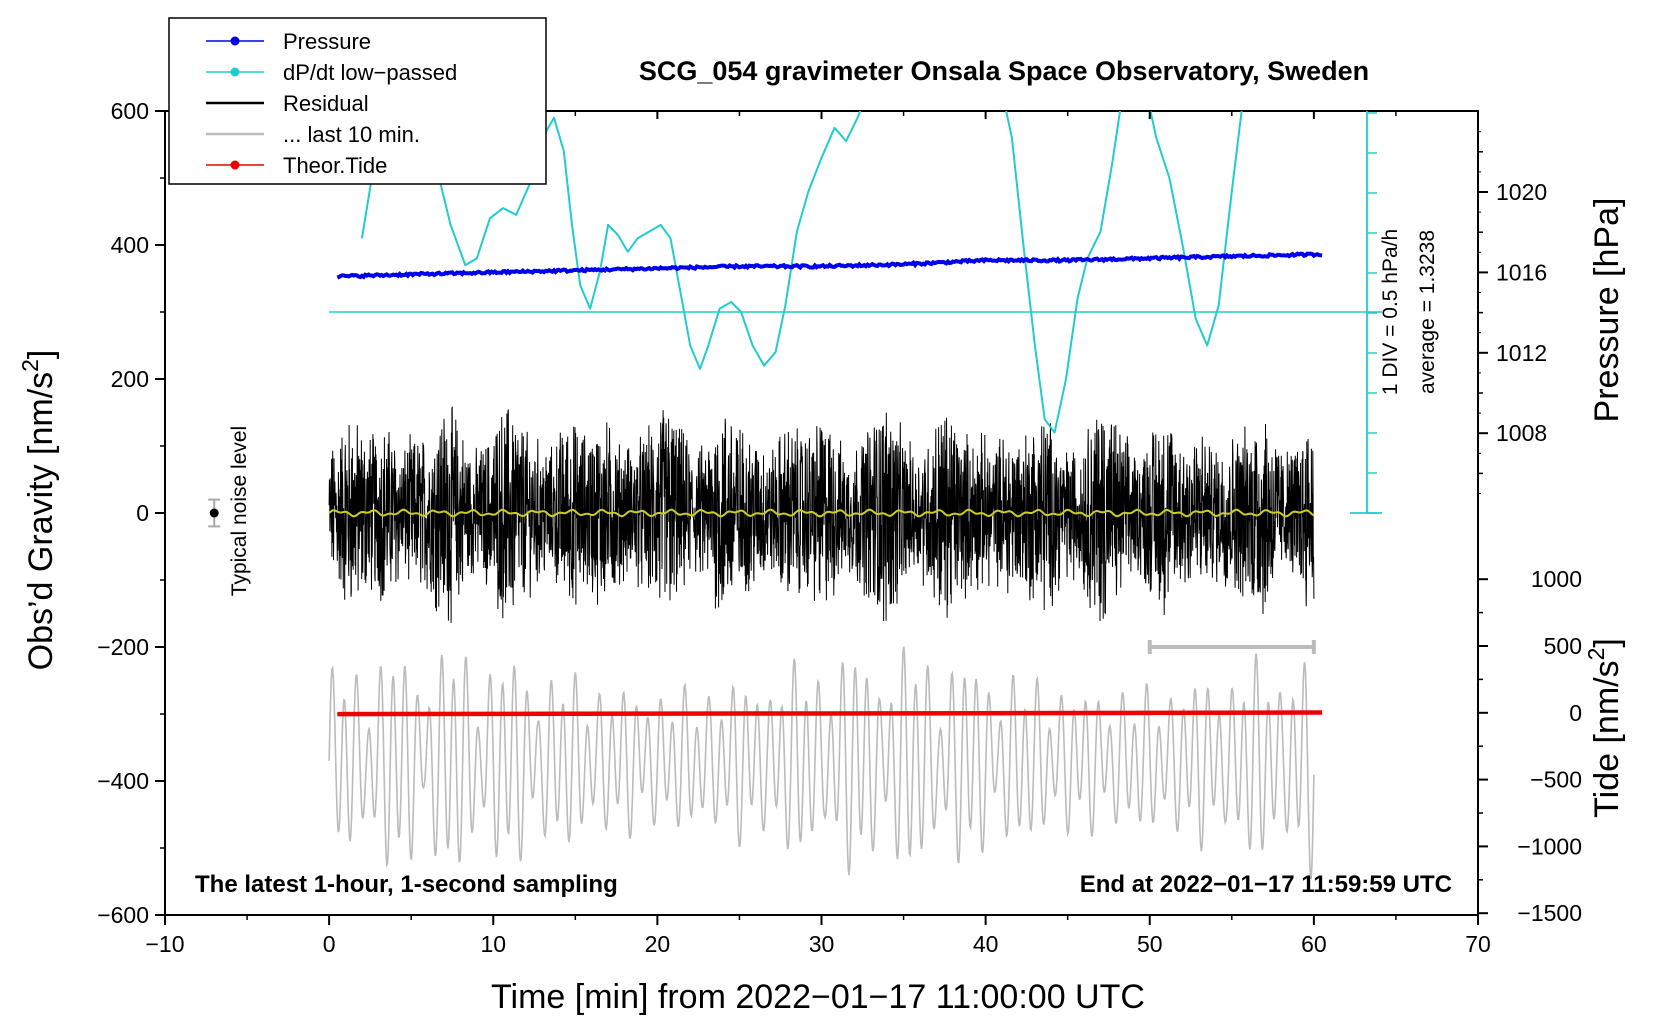  Describe the element at coordinates (239, 511) in the screenshot. I see `noise-level-label: Typical noise level` at that location.